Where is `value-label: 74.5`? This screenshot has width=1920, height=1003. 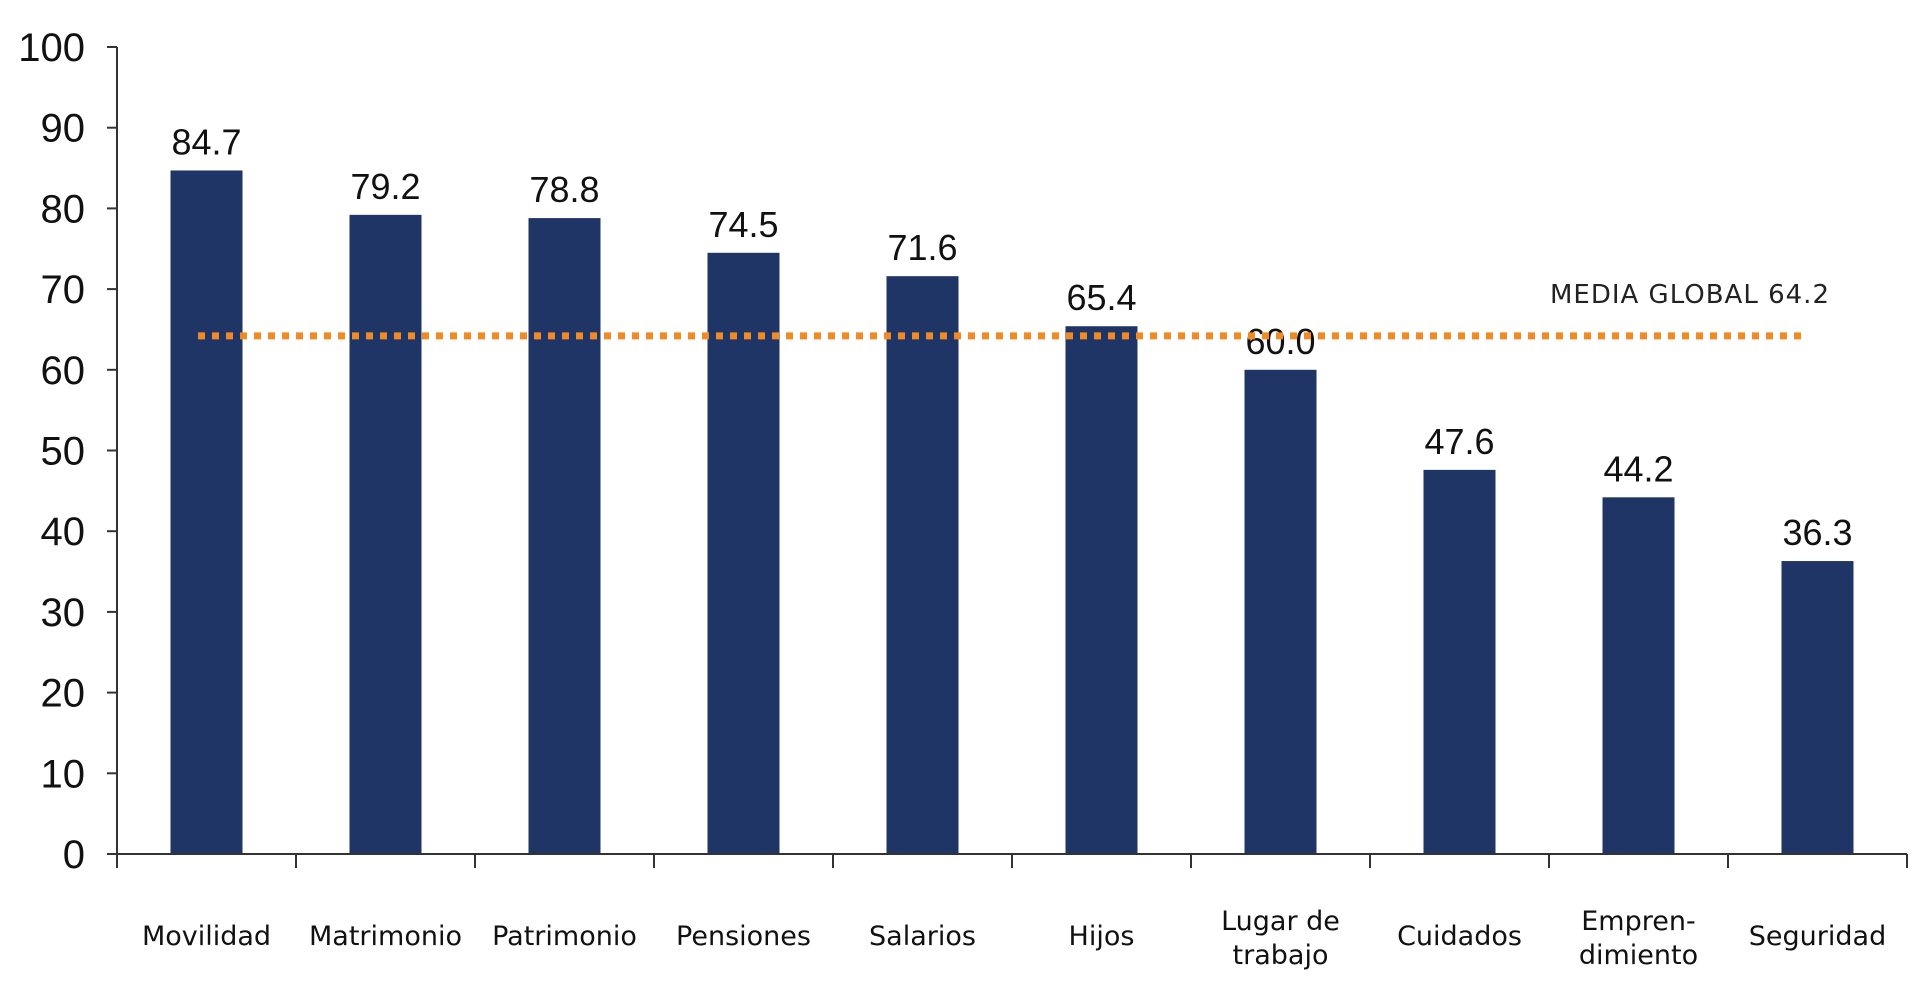 value-label: 74.5 is located at coordinates (743, 224).